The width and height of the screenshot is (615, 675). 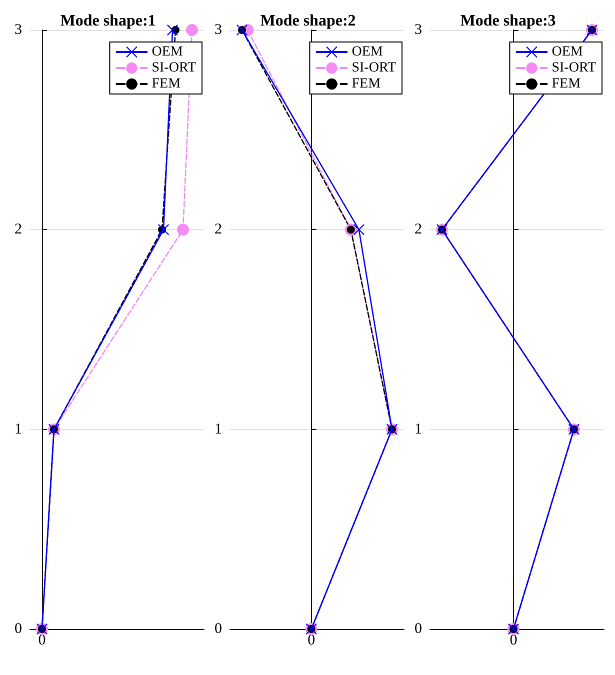 I want to click on chart-title: Mode shape:1, so click(x=108, y=21).